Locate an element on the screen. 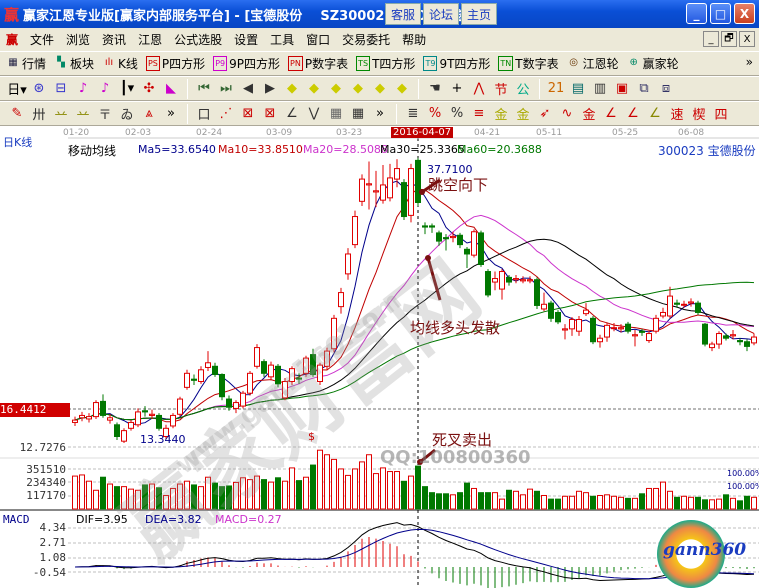  chart-style-button: ⊛ is located at coordinates (39, 88).